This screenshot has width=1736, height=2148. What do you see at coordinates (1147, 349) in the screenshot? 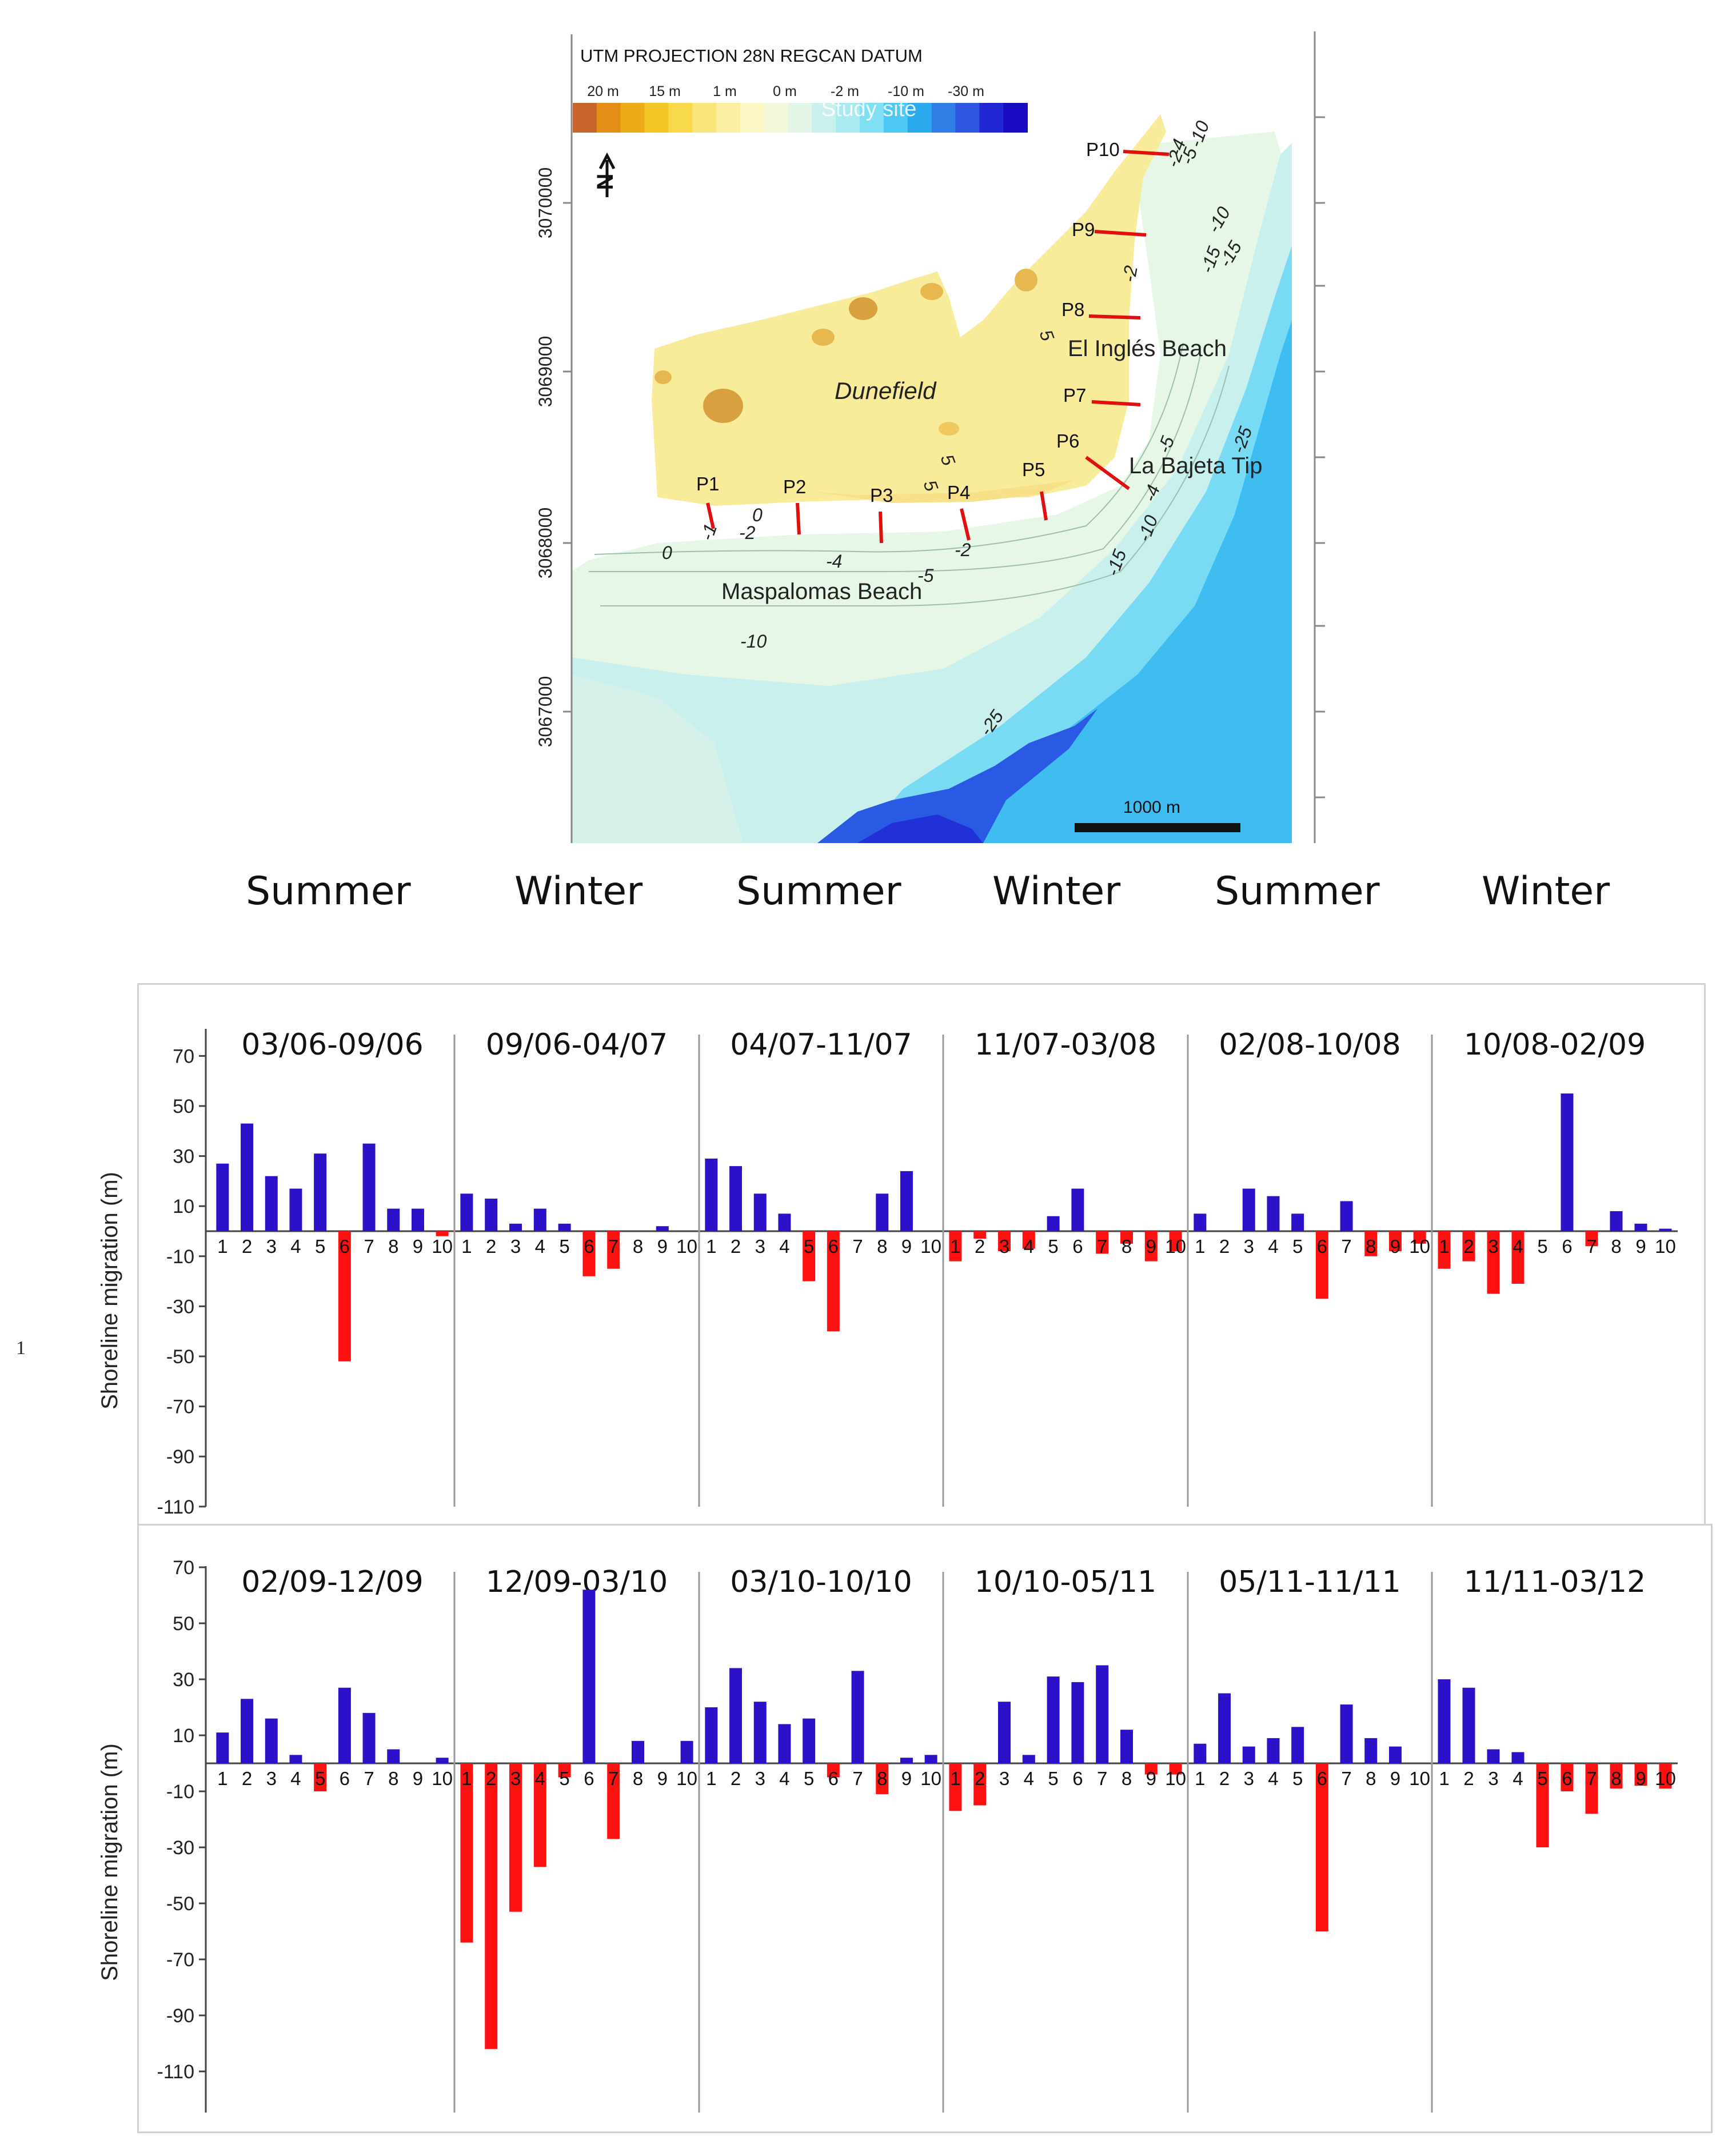
I see `ingles-beach-label: El Inglés Beach` at bounding box center [1147, 349].